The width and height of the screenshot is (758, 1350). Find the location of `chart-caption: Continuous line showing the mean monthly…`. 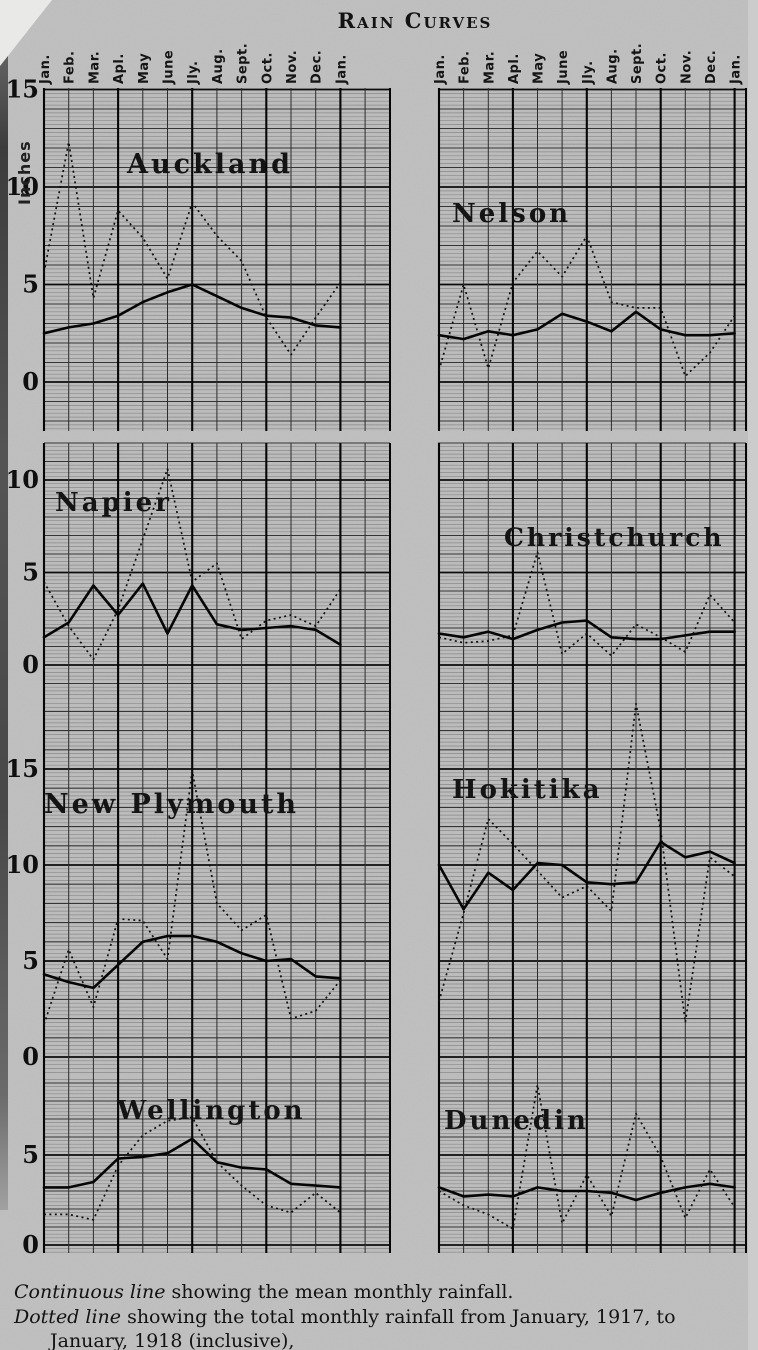

chart-caption: Continuous line showing the mean monthly… is located at coordinates (385, 1315).